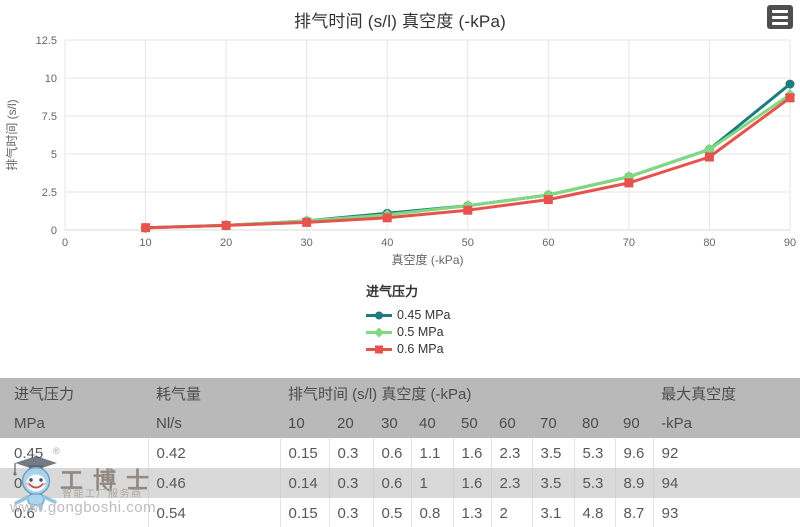 This screenshot has width=800, height=527. Describe the element at coordinates (54, 231) in the screenshot. I see `y-tick-label: 0` at that location.